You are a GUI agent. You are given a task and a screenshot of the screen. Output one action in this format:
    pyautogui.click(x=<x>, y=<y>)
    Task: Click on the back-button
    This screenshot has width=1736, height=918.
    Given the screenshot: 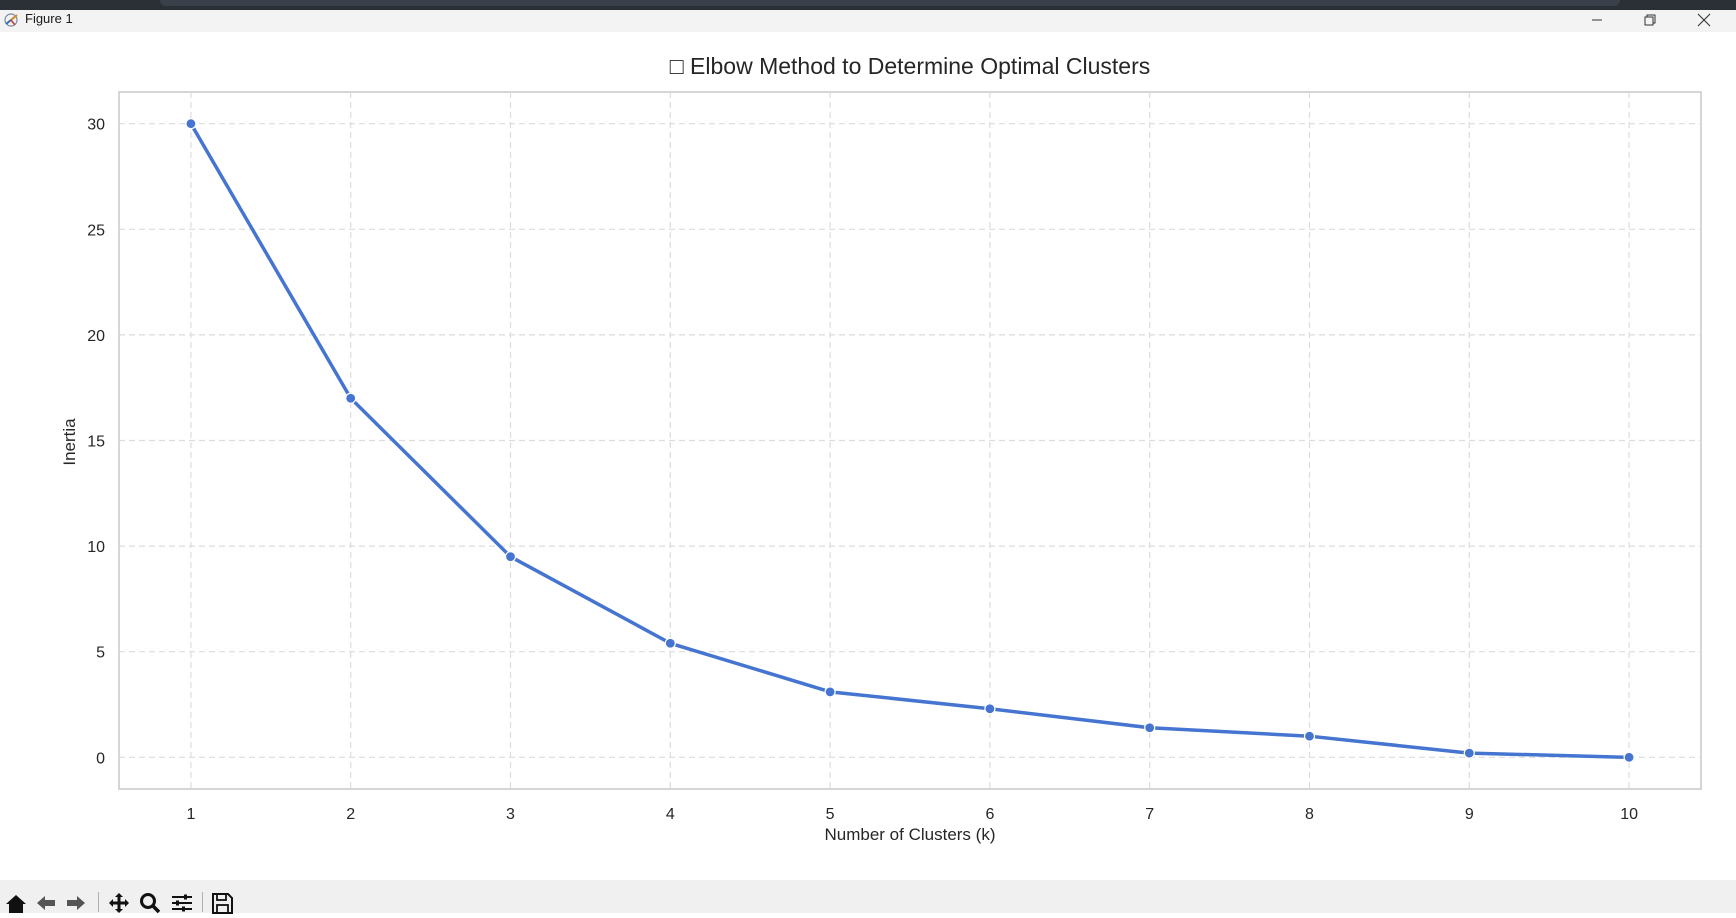 What is the action you would take?
    pyautogui.click(x=47, y=903)
    